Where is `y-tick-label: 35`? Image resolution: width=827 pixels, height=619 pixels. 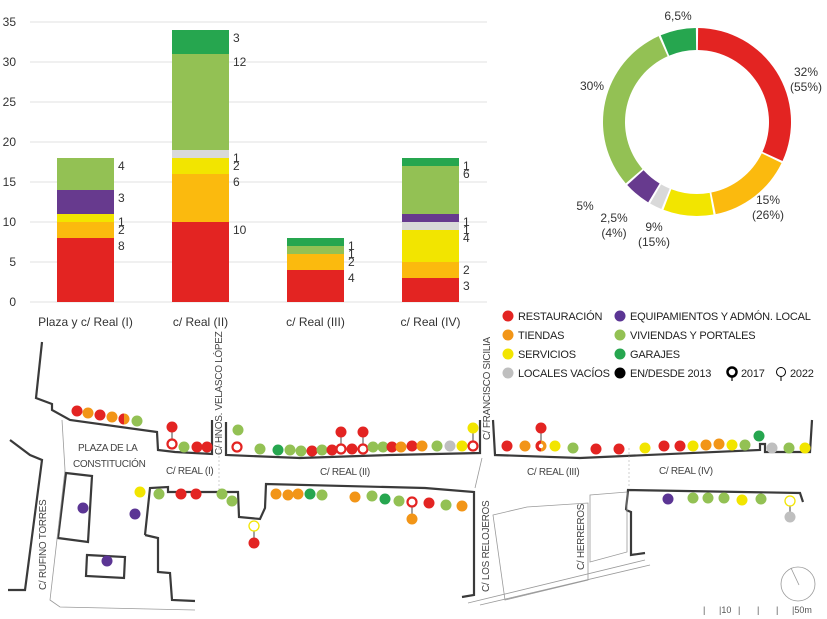 y-tick-label: 35 is located at coordinates (10, 22).